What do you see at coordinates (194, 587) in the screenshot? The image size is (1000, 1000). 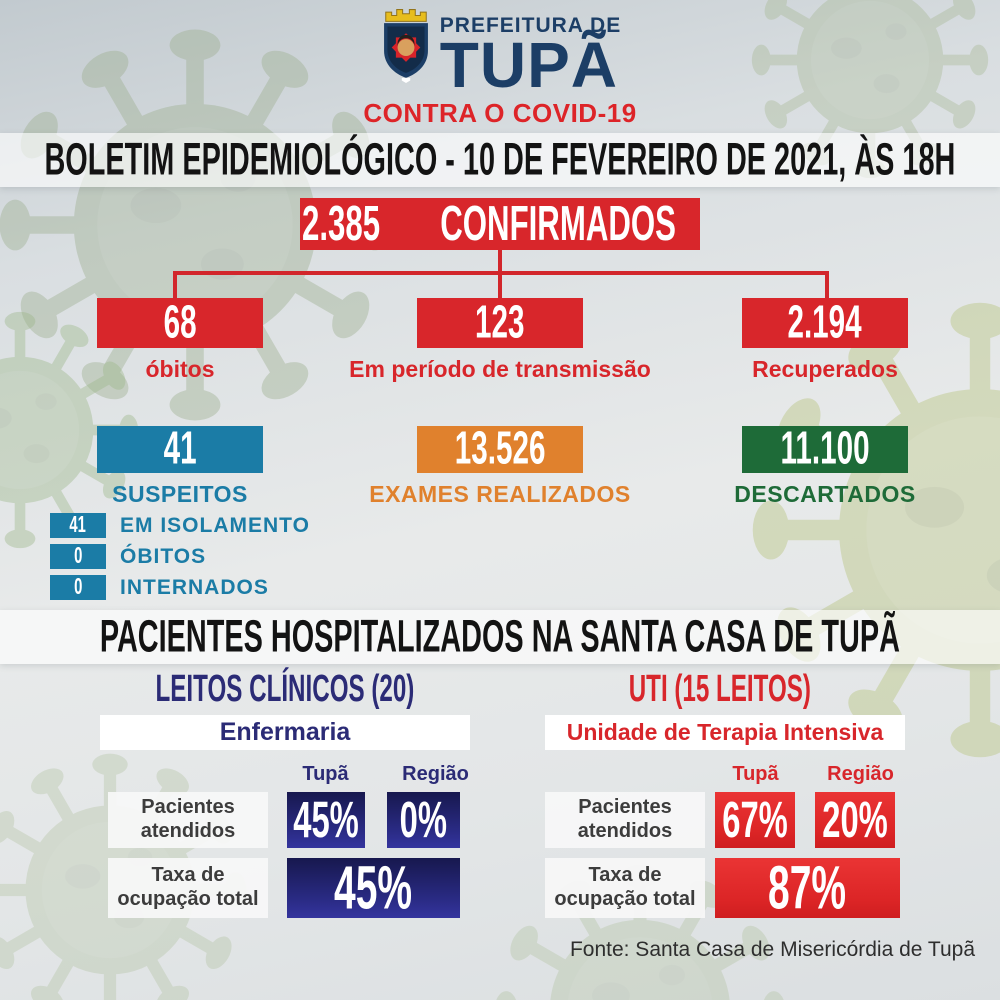 I see `hospitalized-label: INTERNADOS` at bounding box center [194, 587].